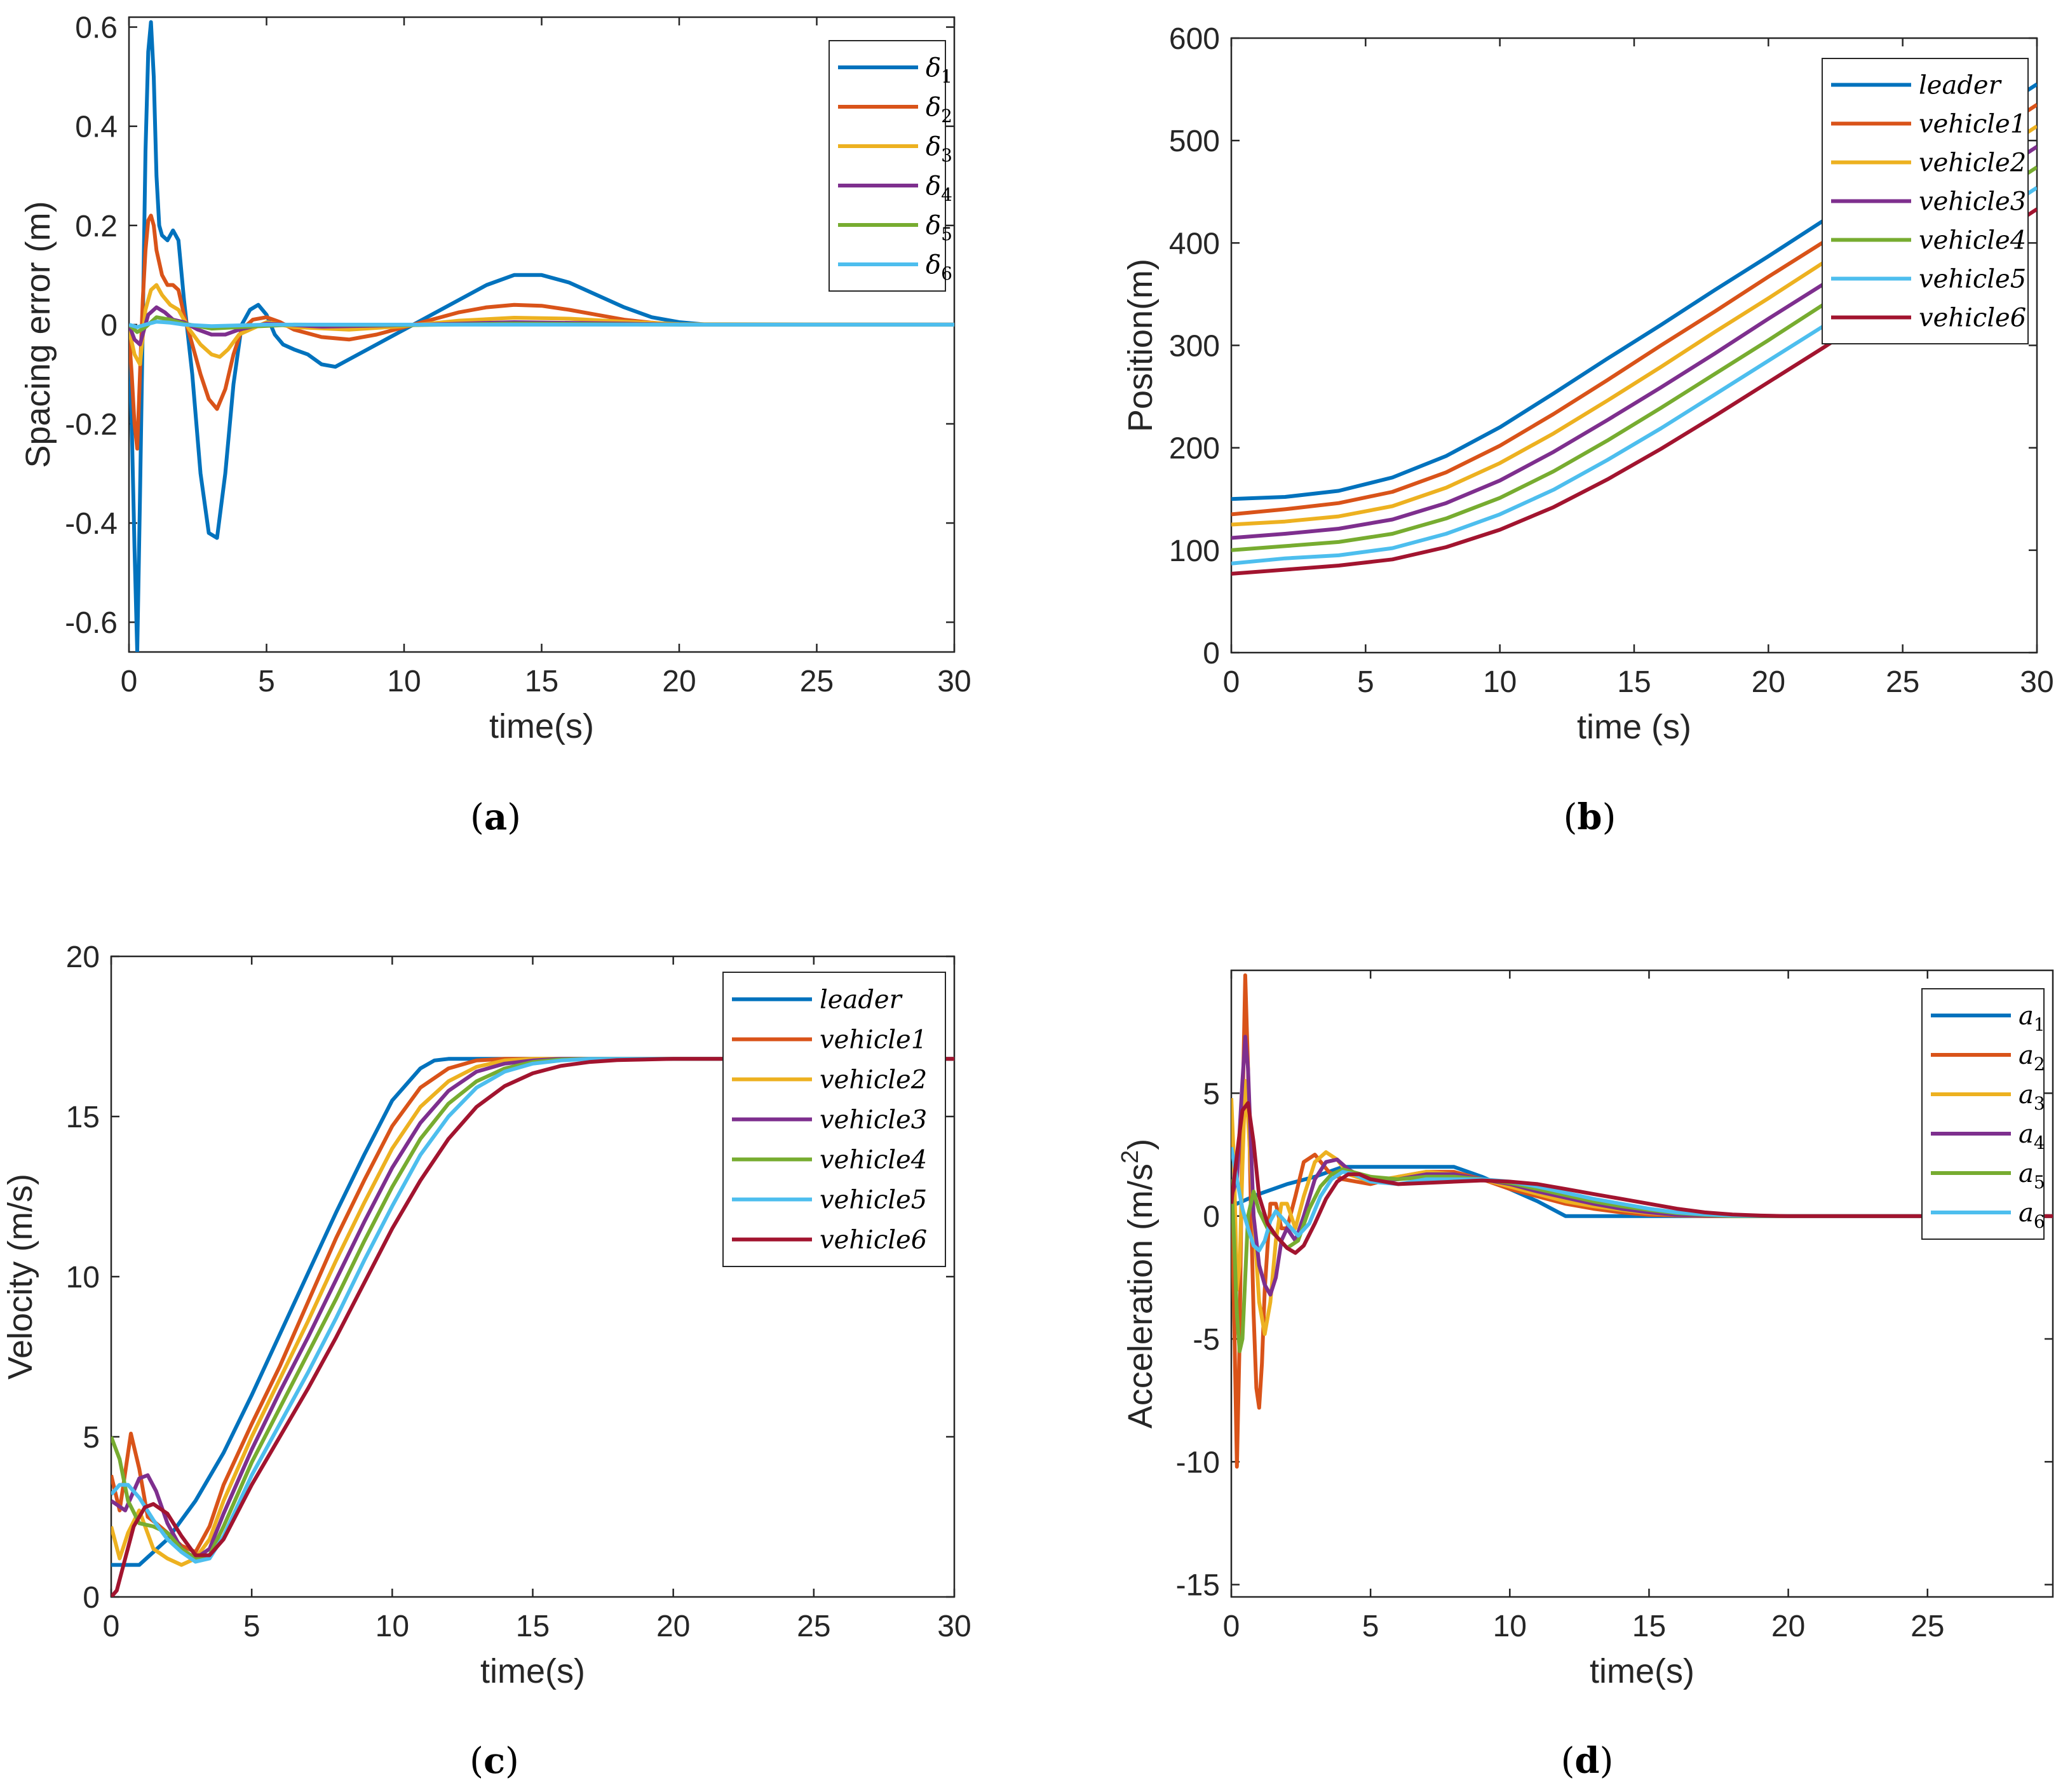 This screenshot has width=2063, height=1792. I want to click on y-tick-label: 10, so click(83, 1277).